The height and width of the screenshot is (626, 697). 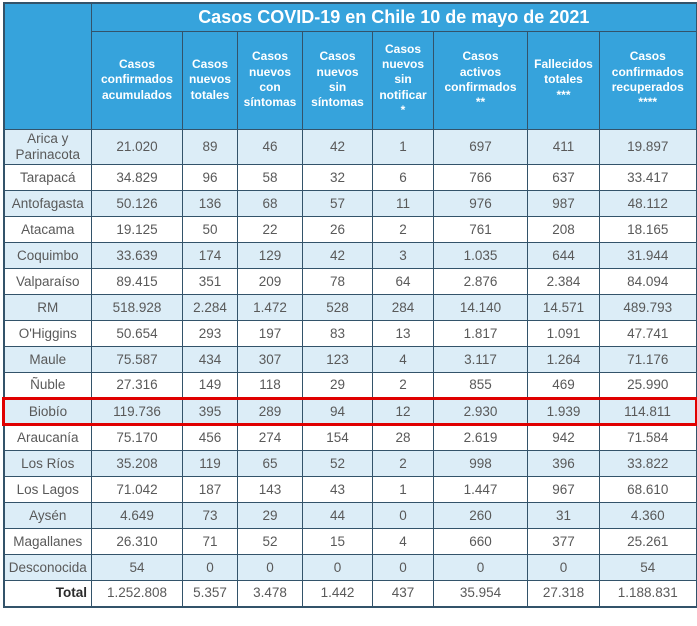 I want to click on region-cell: Biobío, so click(x=47, y=412).